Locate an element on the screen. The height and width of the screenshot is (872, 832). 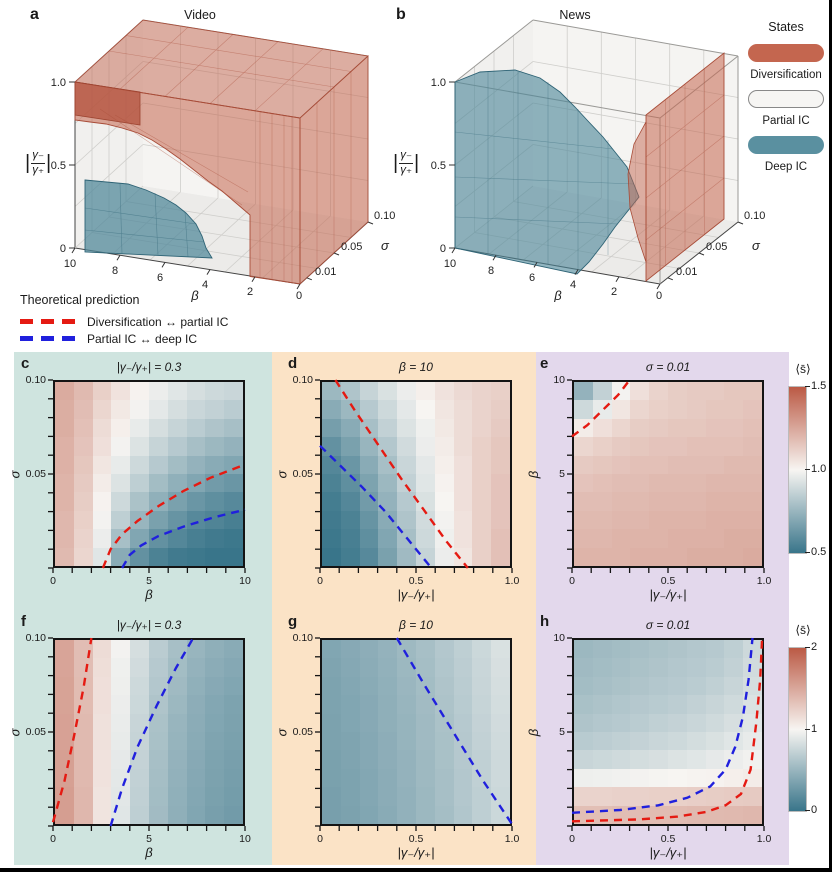
panel-title-e: σ = 0.01 is located at coordinates (668, 367).